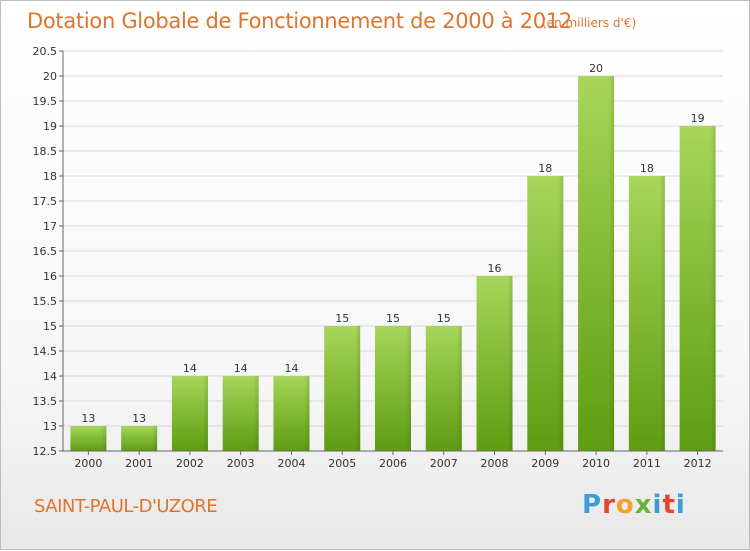 This screenshot has height=551, width=750. What do you see at coordinates (88, 418) in the screenshot?
I see `data-label-2000: 13` at bounding box center [88, 418].